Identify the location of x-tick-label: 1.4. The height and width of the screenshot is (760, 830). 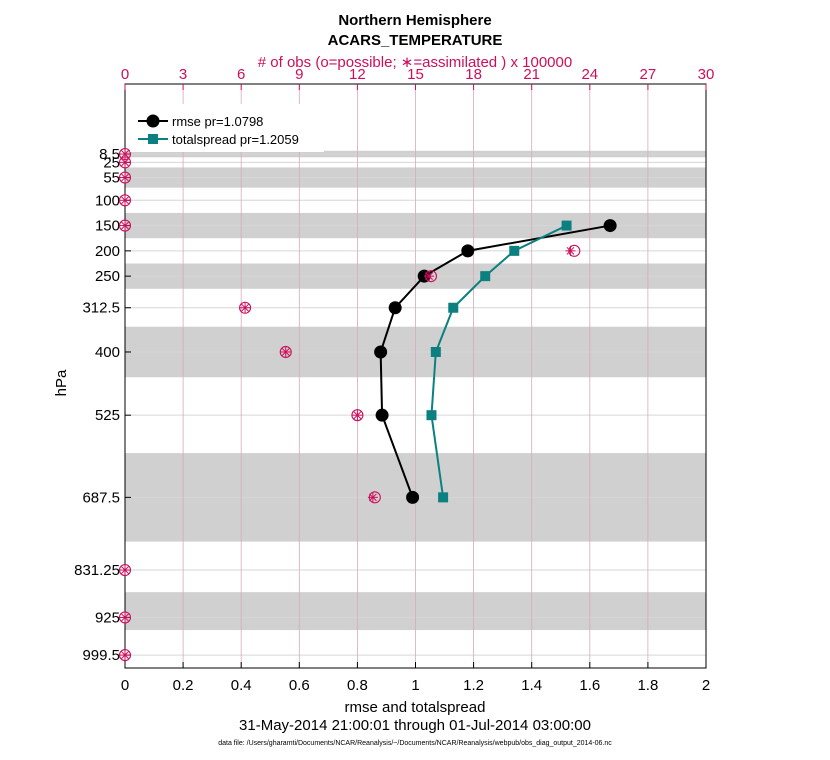
(531, 685).